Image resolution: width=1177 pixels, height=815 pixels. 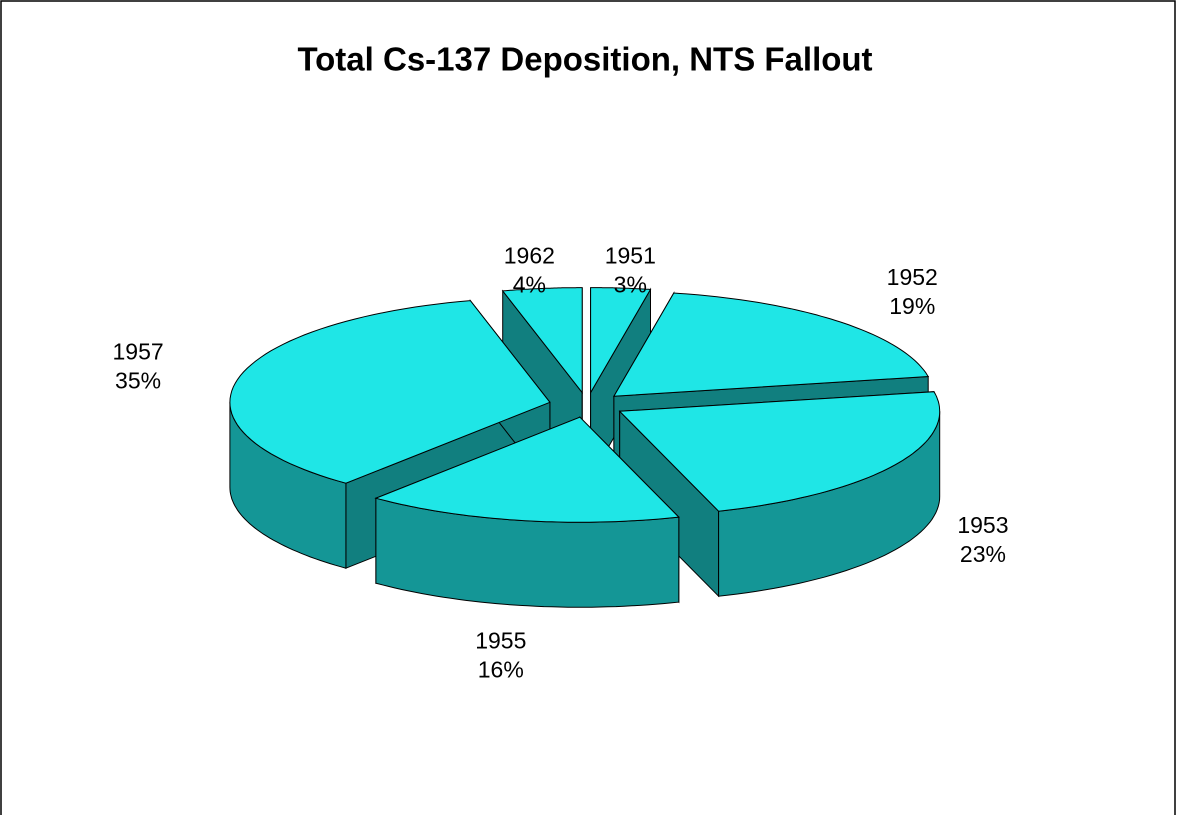 I want to click on slice-category-label: 1952, so click(x=912, y=277).